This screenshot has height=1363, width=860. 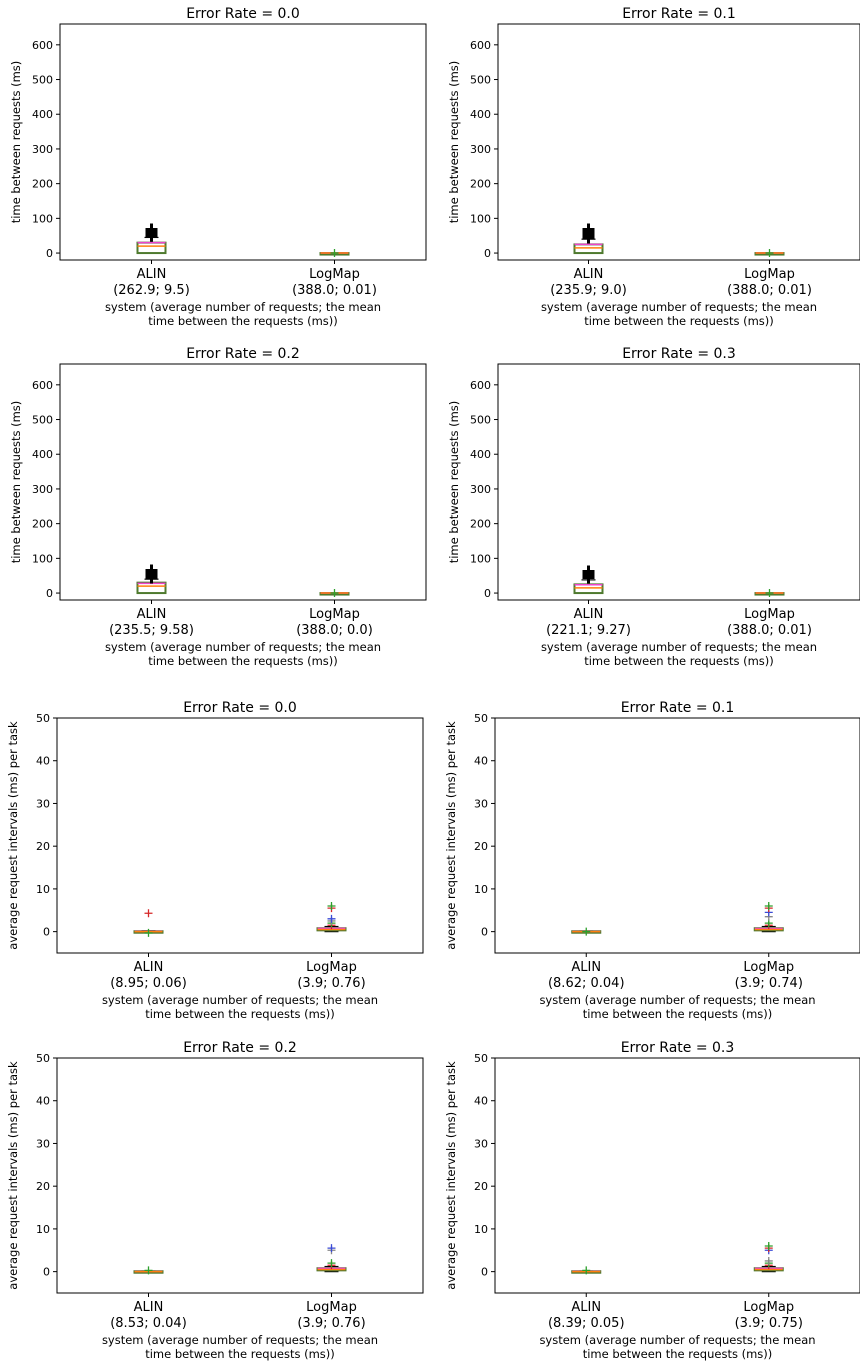 What do you see at coordinates (331, 1323) in the screenshot?
I see `x-category-annotation: (3.9; 0.76)` at bounding box center [331, 1323].